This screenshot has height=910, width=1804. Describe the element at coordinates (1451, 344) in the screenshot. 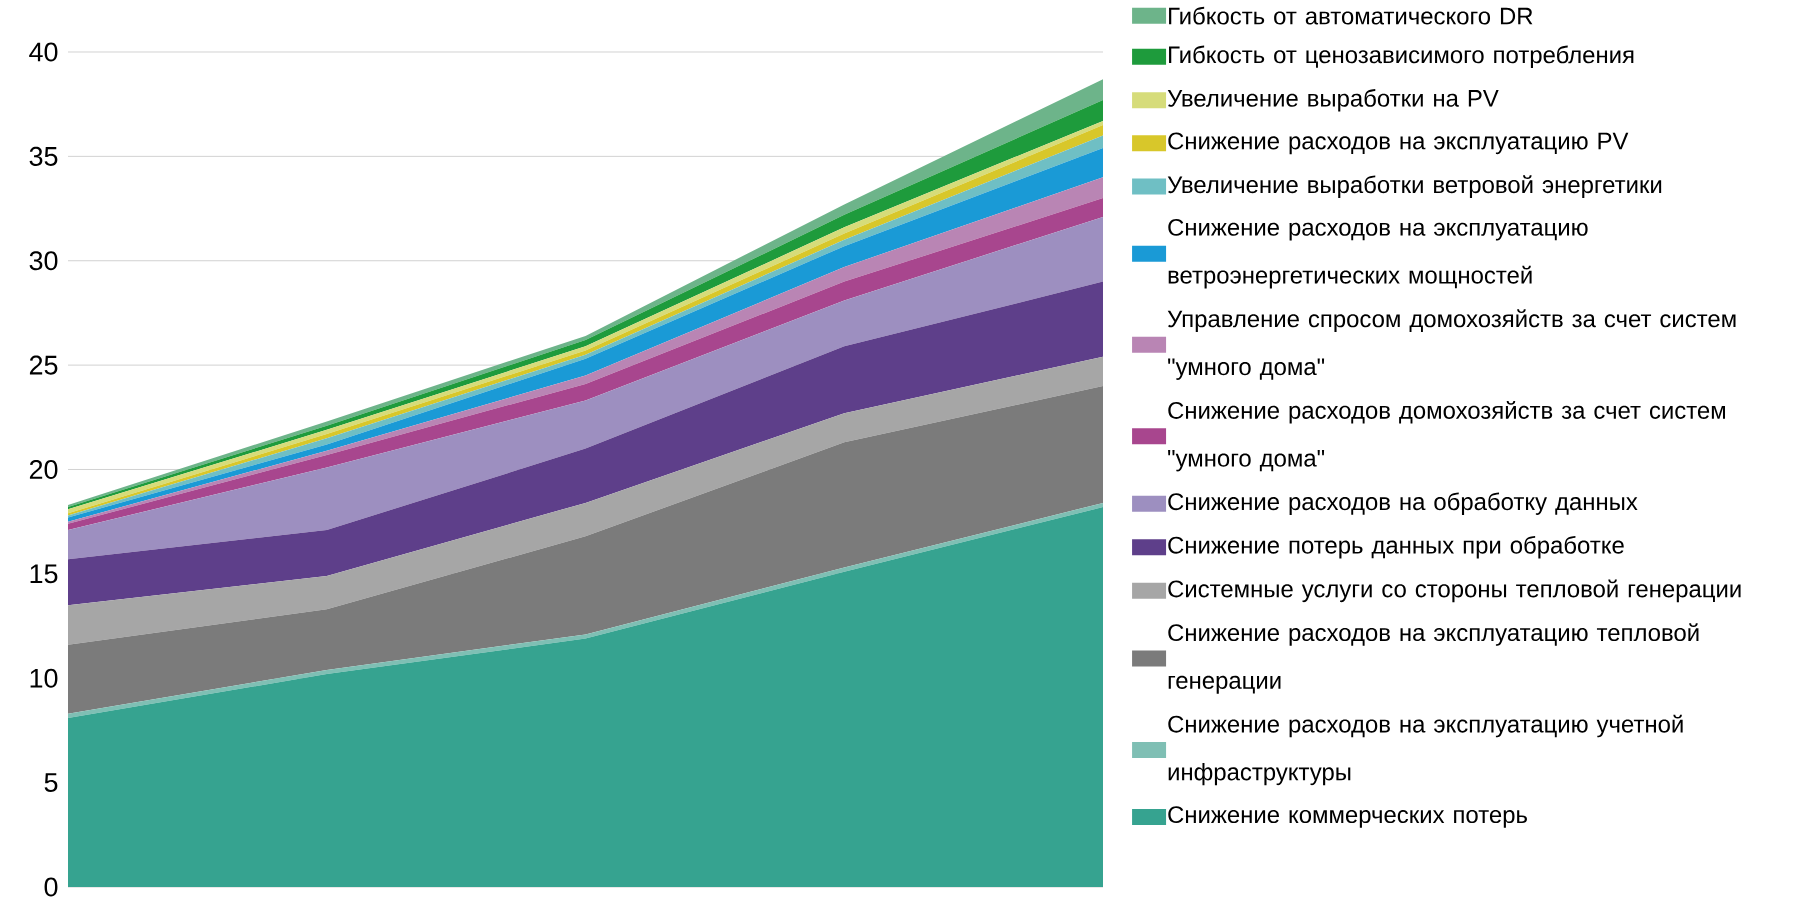

I see `legend-label: Управление спросом домохозяйств за счет систем "умного дома"` at that location.